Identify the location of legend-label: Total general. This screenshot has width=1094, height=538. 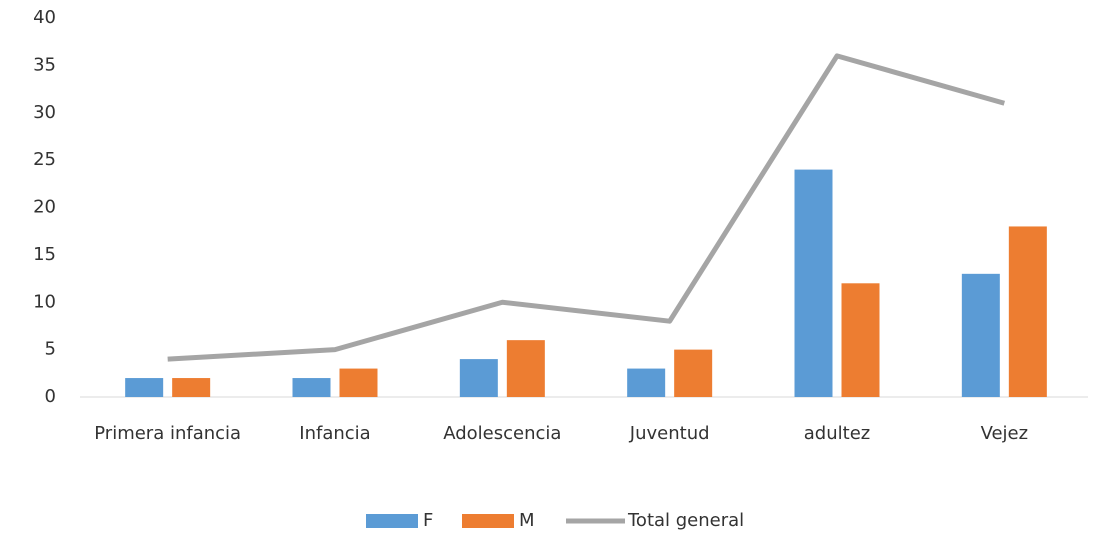
(685, 520).